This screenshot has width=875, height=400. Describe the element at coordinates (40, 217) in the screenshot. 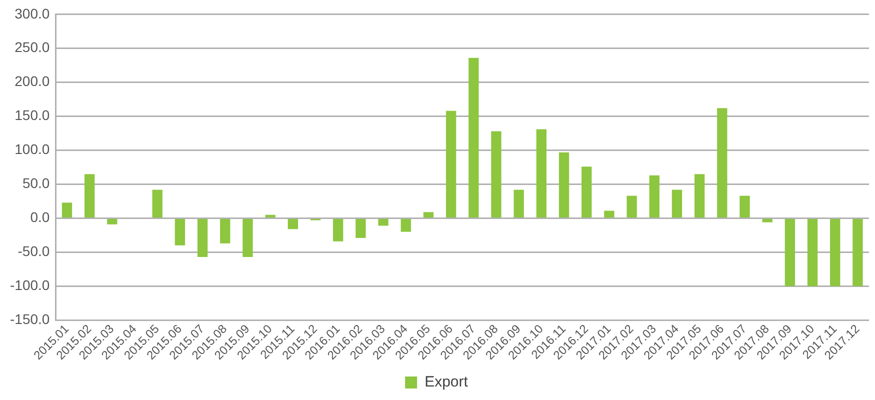

I see `y-tick-label: 0.0` at that location.